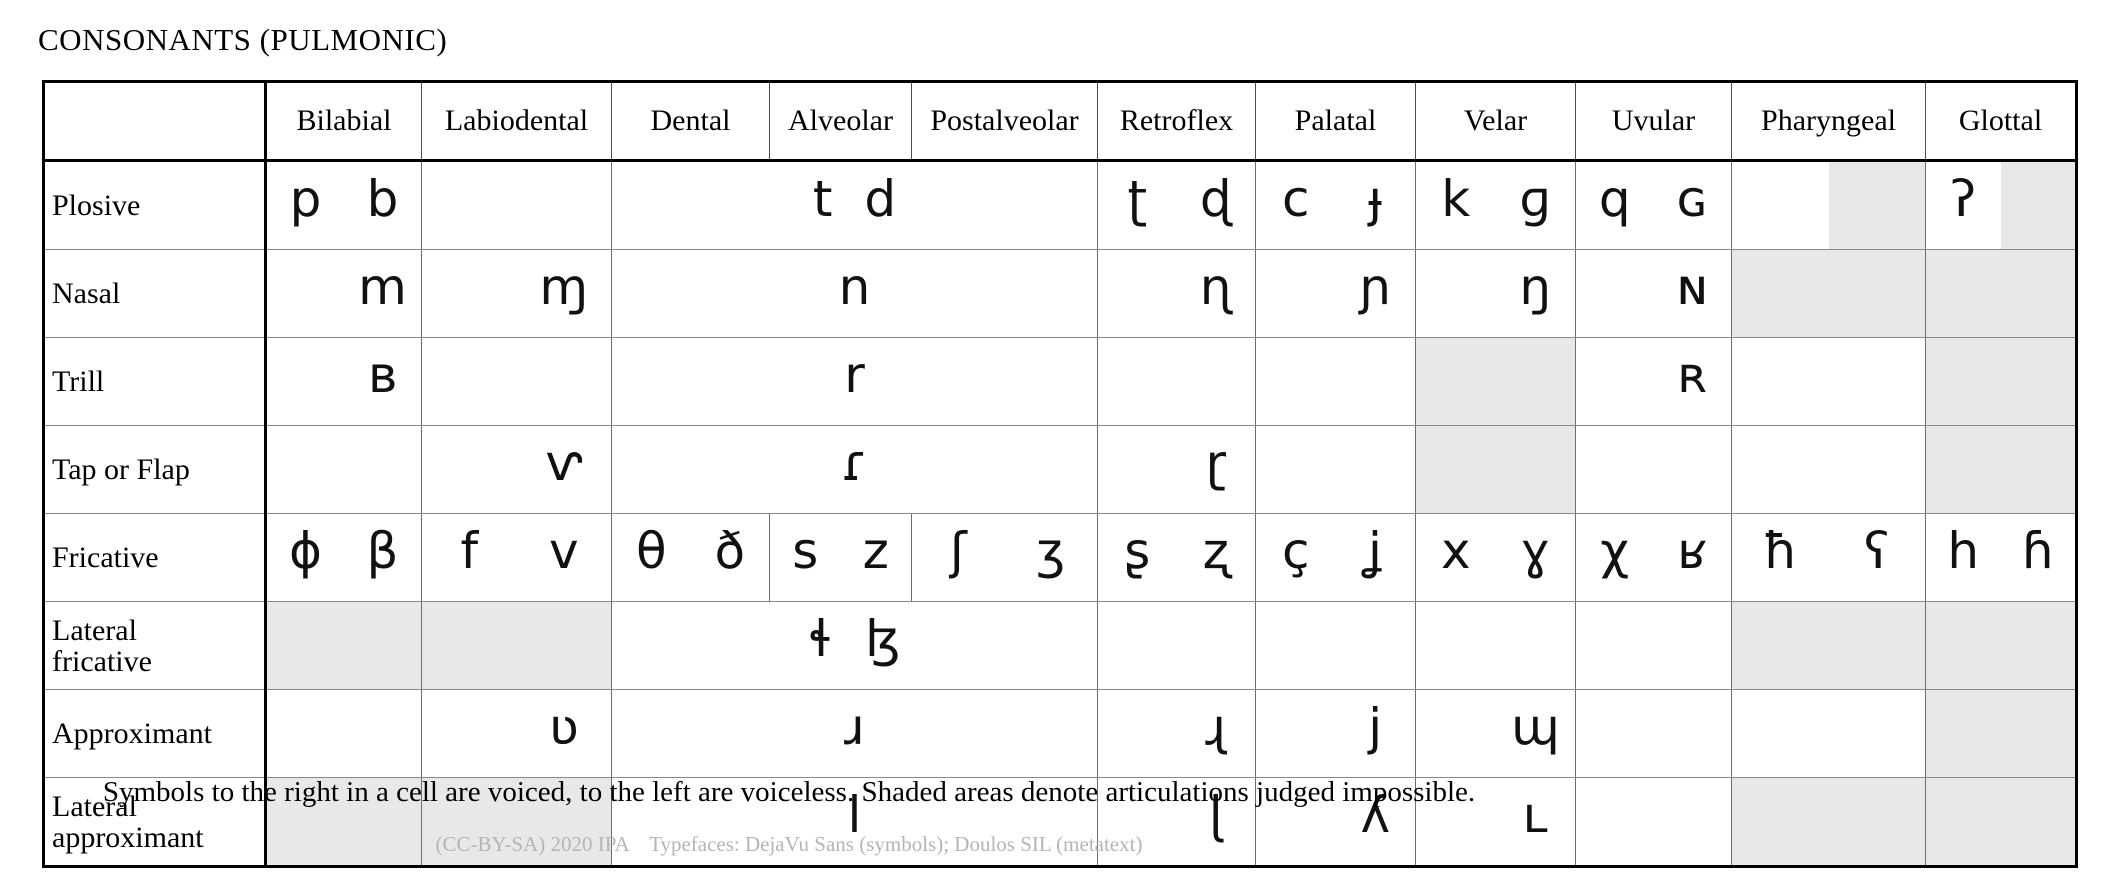 Image resolution: width=2108 pixels, height=888 pixels. I want to click on voiced-half: ʎ, so click(1375, 821).